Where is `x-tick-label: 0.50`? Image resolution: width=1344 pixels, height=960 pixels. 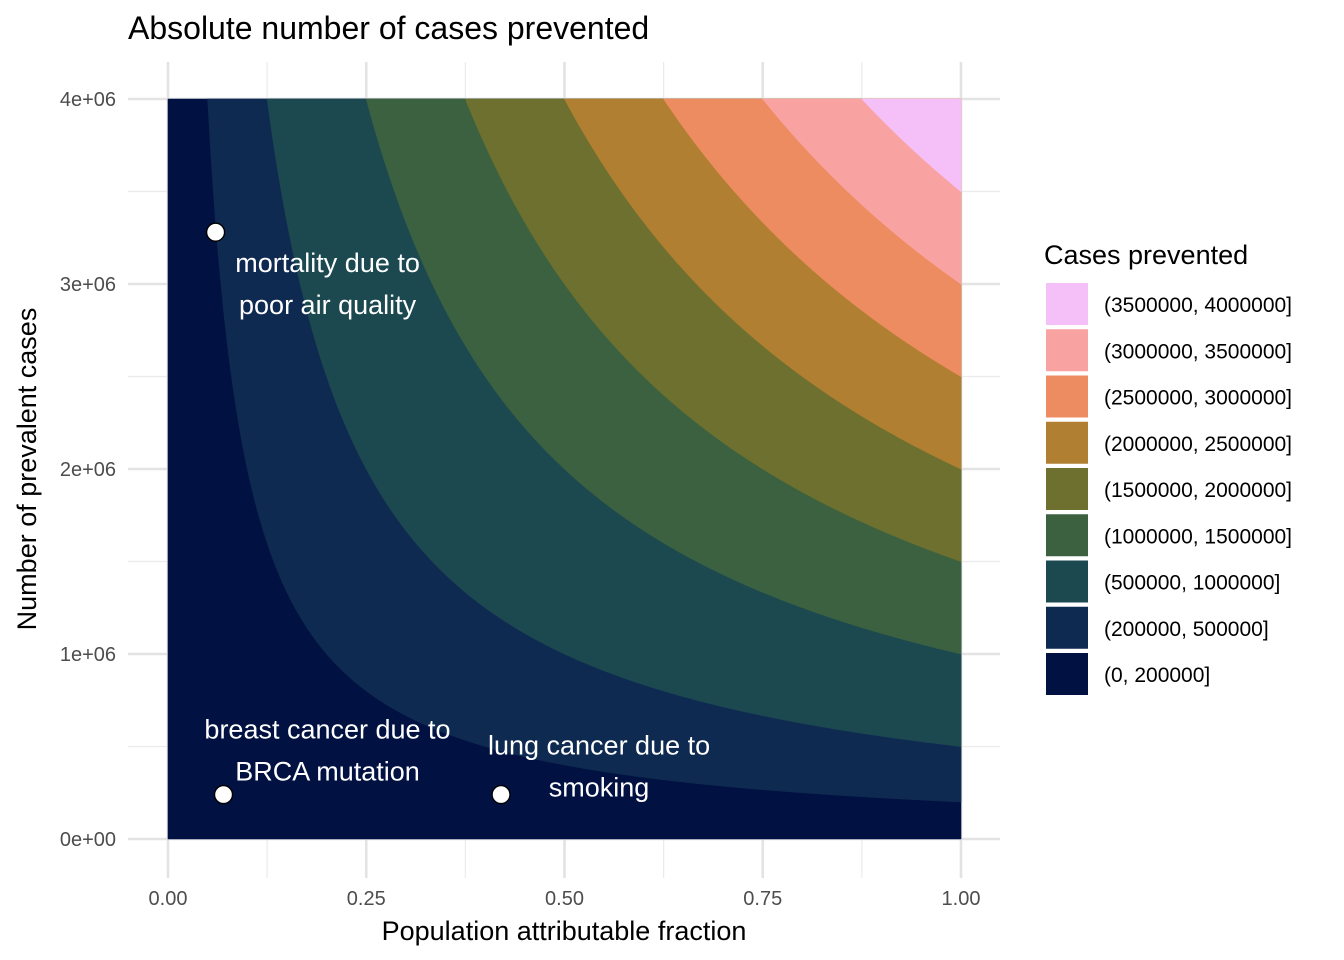
x-tick-label: 0.50 is located at coordinates (564, 899).